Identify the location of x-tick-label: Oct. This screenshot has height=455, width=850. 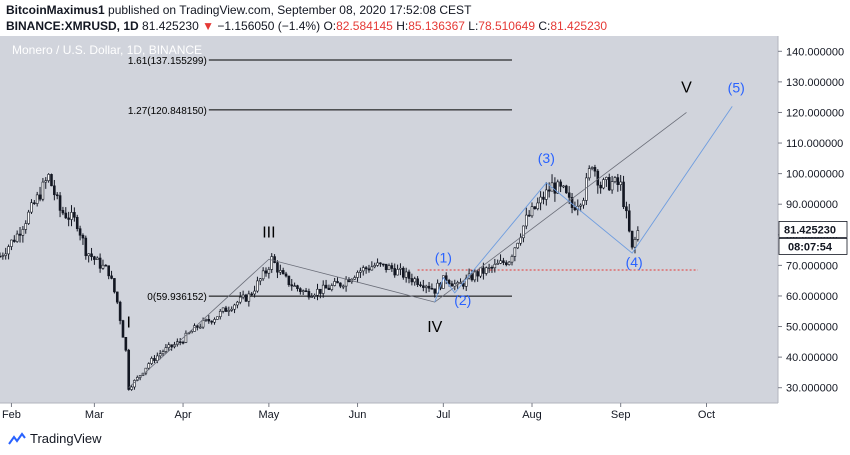
(706, 415).